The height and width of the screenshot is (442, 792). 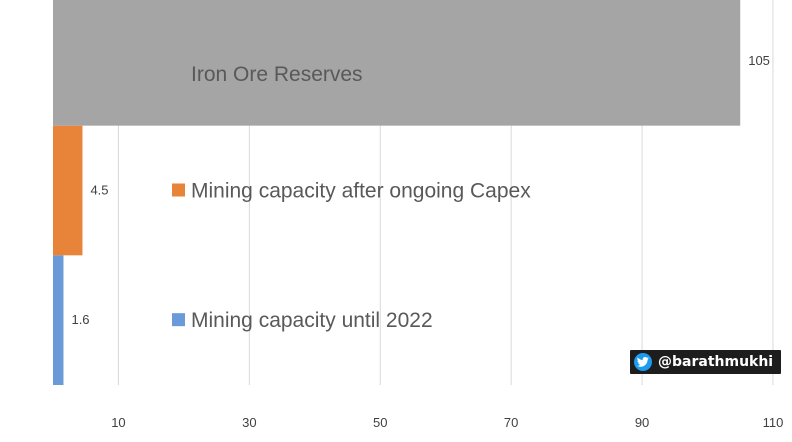 I want to click on x-tick-label: 10, so click(x=118, y=422).